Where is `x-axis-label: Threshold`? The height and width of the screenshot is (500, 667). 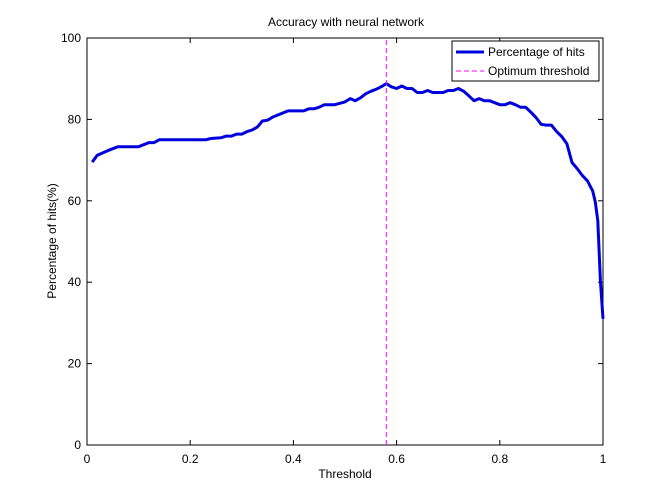 x-axis-label: Threshold is located at coordinates (344, 474).